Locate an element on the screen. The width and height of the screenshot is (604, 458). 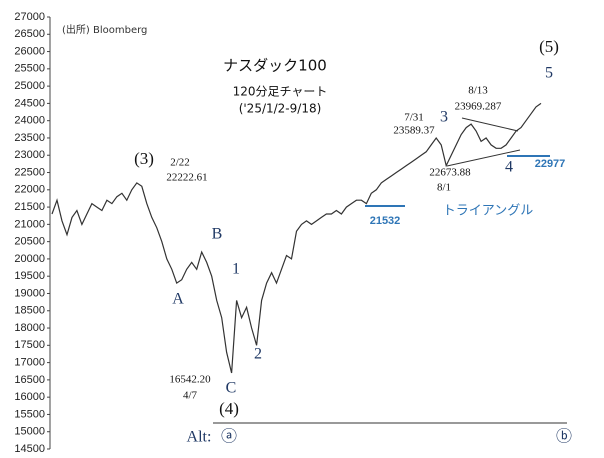
y-tick-label: 26000 is located at coordinates (29, 51).